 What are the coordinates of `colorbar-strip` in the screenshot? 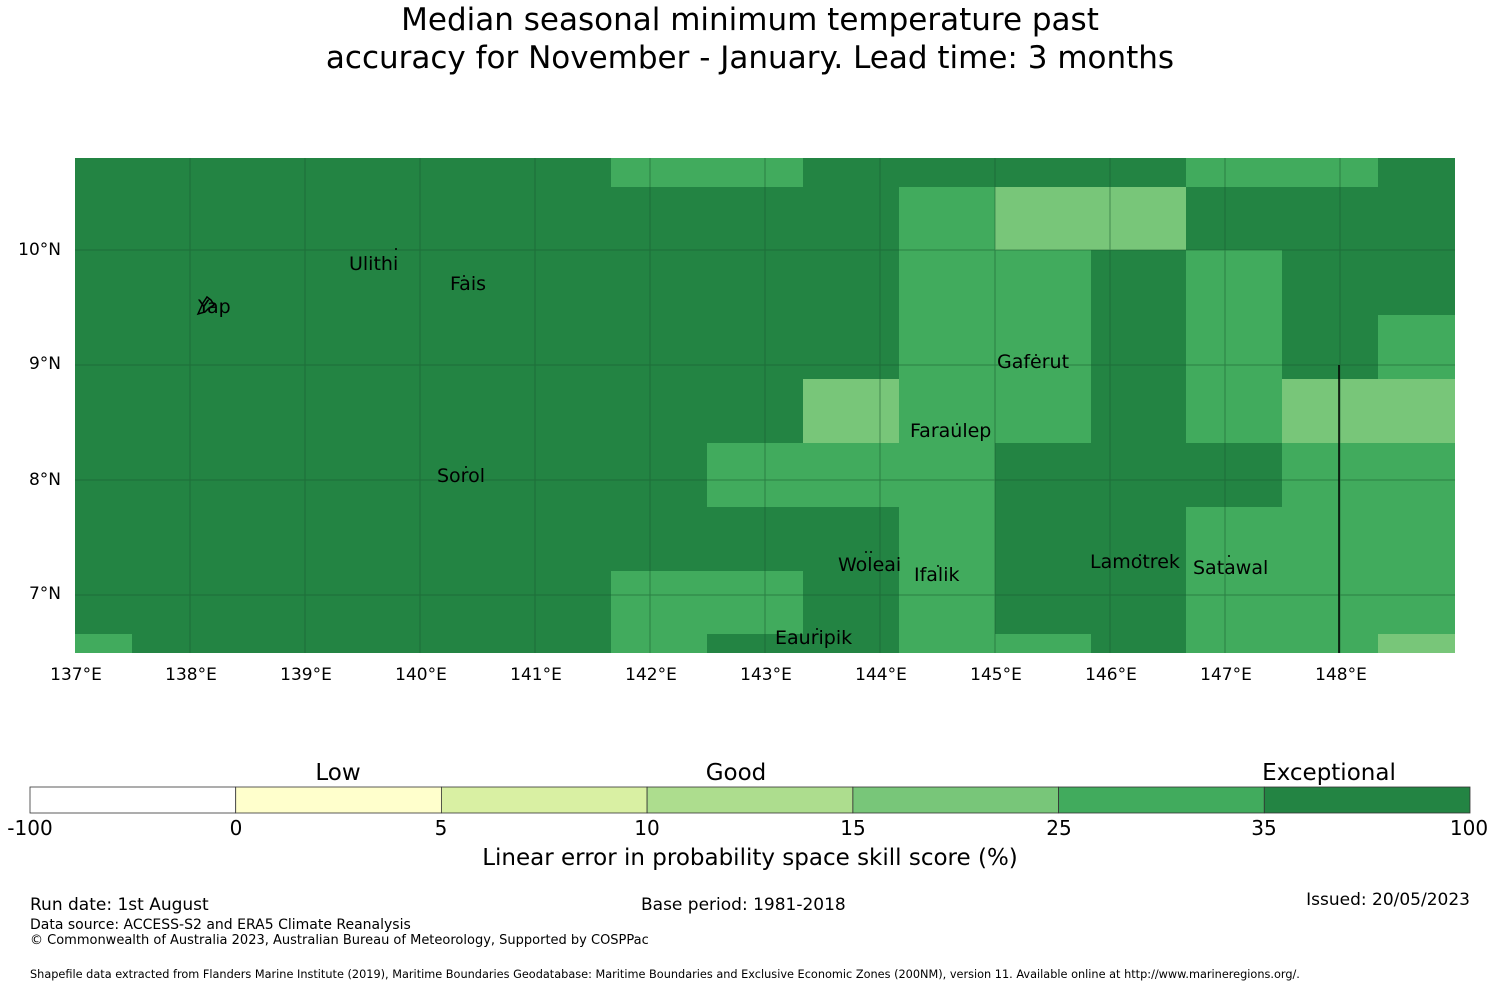 It's located at (750, 800).